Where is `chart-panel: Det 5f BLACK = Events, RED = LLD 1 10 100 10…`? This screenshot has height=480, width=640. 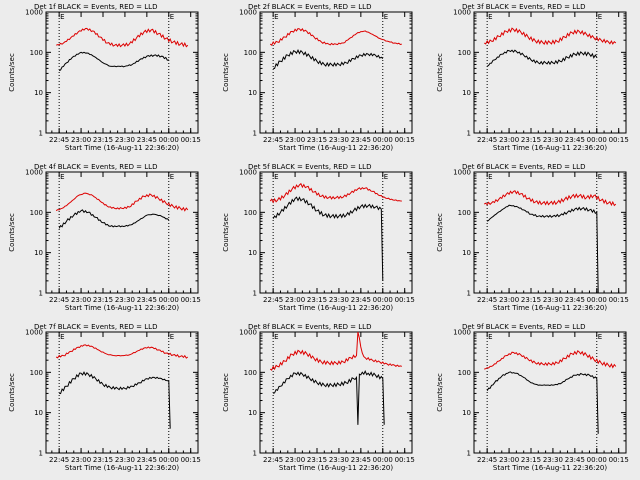 chart-panel: Det 5f BLACK = Events, RED = LLD 1 10 100 10… is located at coordinates (318, 237).